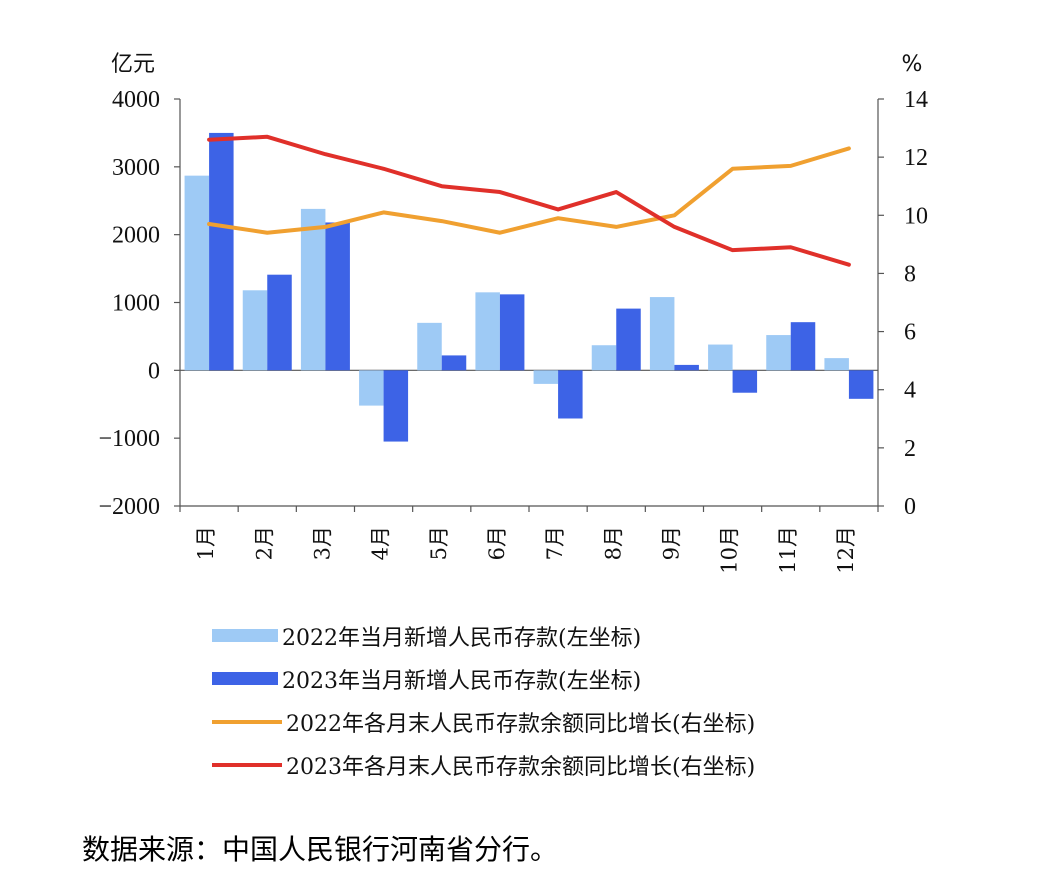 The image size is (1052, 872). What do you see at coordinates (910, 274) in the screenshot?
I see `right-tick-label: 8` at bounding box center [910, 274].